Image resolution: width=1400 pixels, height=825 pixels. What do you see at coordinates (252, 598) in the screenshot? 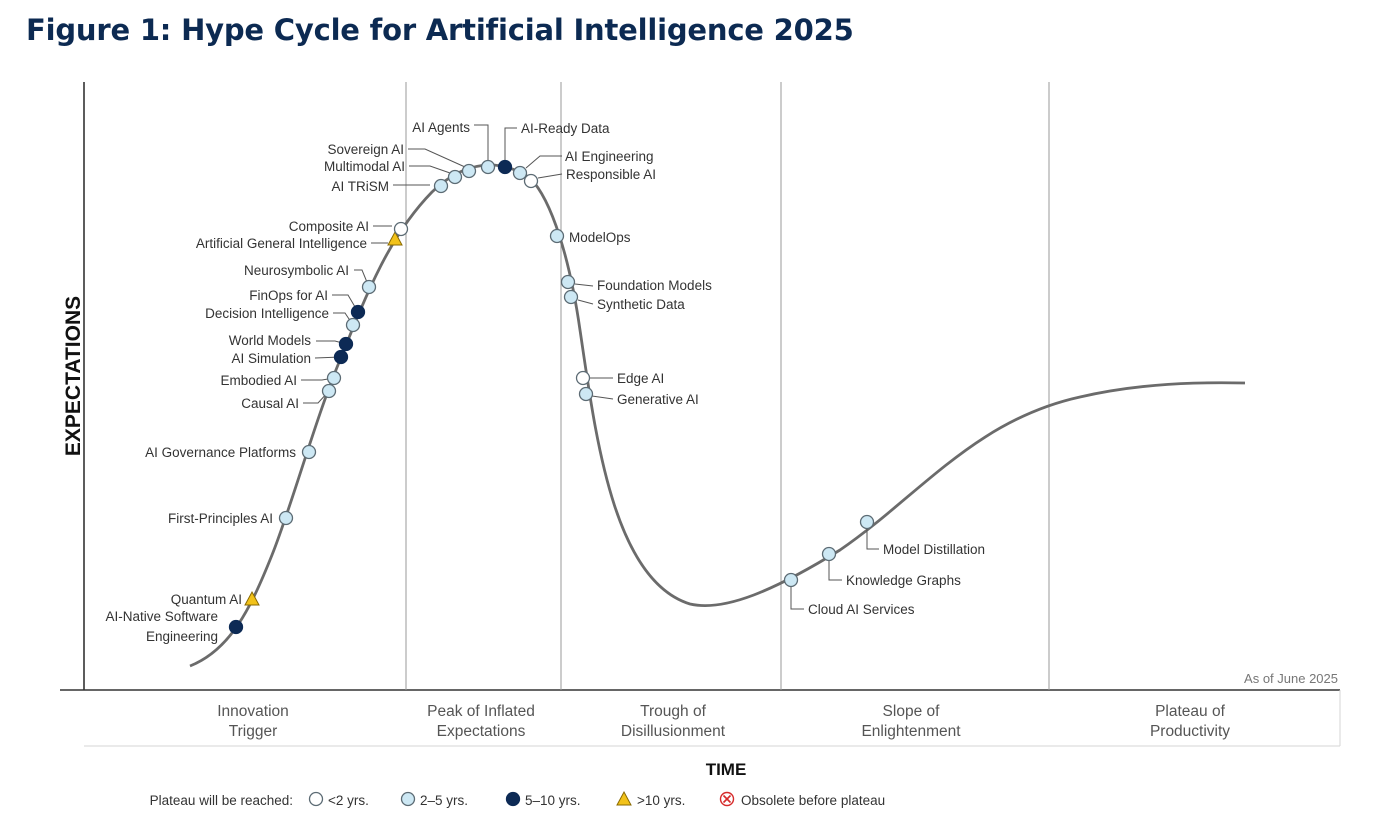
I see `marker-quantum-ai` at bounding box center [252, 598].